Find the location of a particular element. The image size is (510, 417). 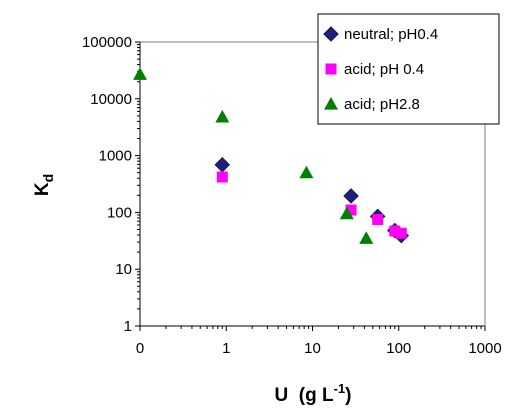

legend: neutral; pH0.4 acid; pH 0.4 acid; pH2.8 is located at coordinates (408, 69).